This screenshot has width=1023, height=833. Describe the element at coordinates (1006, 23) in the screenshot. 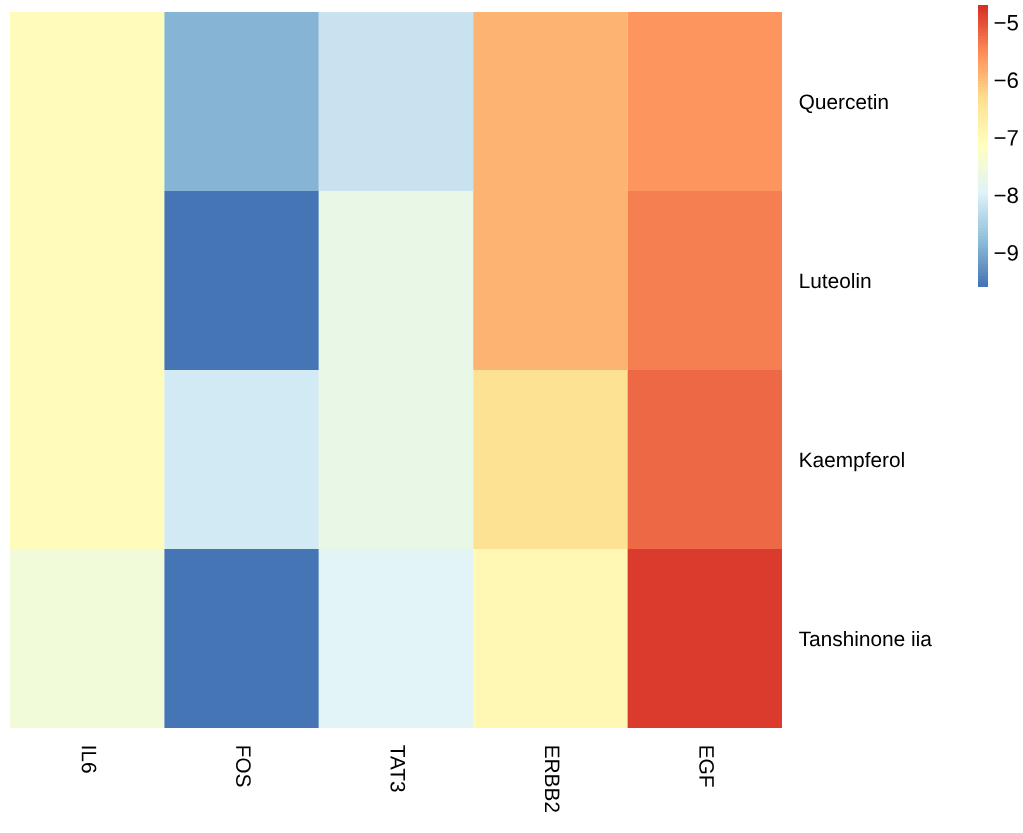

I see `color-bar-label: −5` at that location.